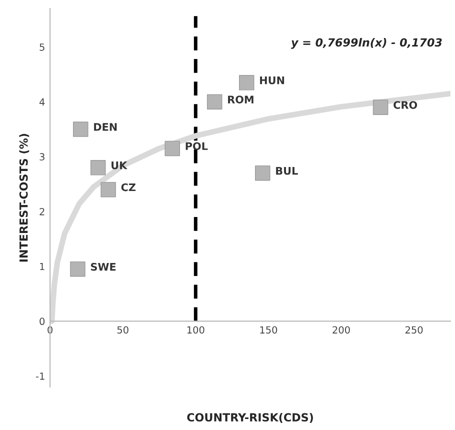  Describe the element at coordinates (105, 127) in the screenshot. I see `annotation: DEN` at that location.